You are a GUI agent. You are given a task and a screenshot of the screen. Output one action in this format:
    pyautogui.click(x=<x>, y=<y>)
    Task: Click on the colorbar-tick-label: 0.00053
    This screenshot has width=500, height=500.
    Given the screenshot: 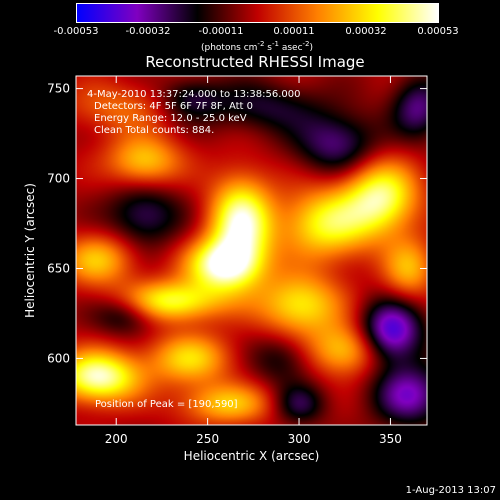 What is the action you would take?
    pyautogui.click(x=438, y=31)
    